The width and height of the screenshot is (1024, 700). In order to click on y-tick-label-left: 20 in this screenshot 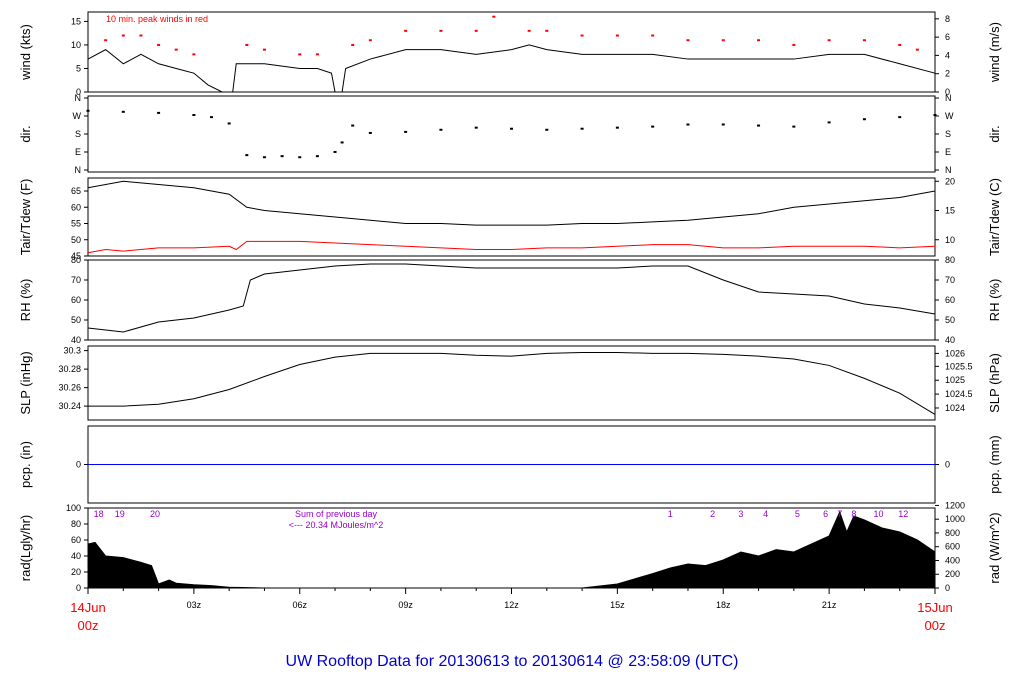, I will do `click(76, 572)`.